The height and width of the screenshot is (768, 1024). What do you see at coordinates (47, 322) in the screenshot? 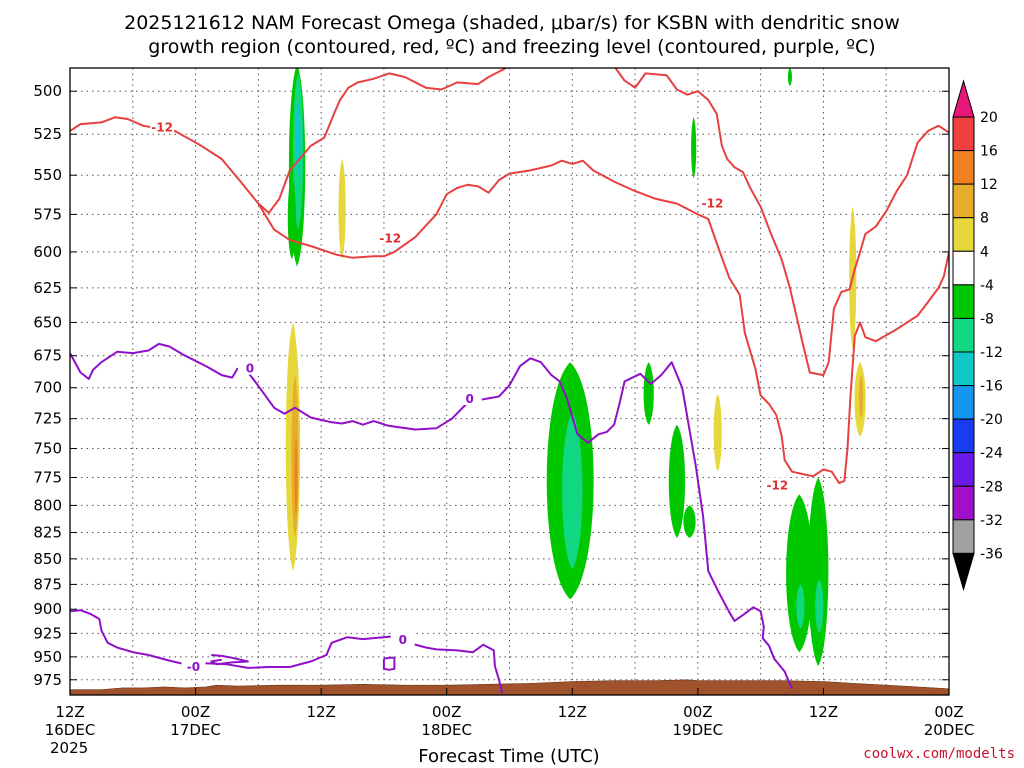
I see `y-tick-label: 650` at bounding box center [47, 322].